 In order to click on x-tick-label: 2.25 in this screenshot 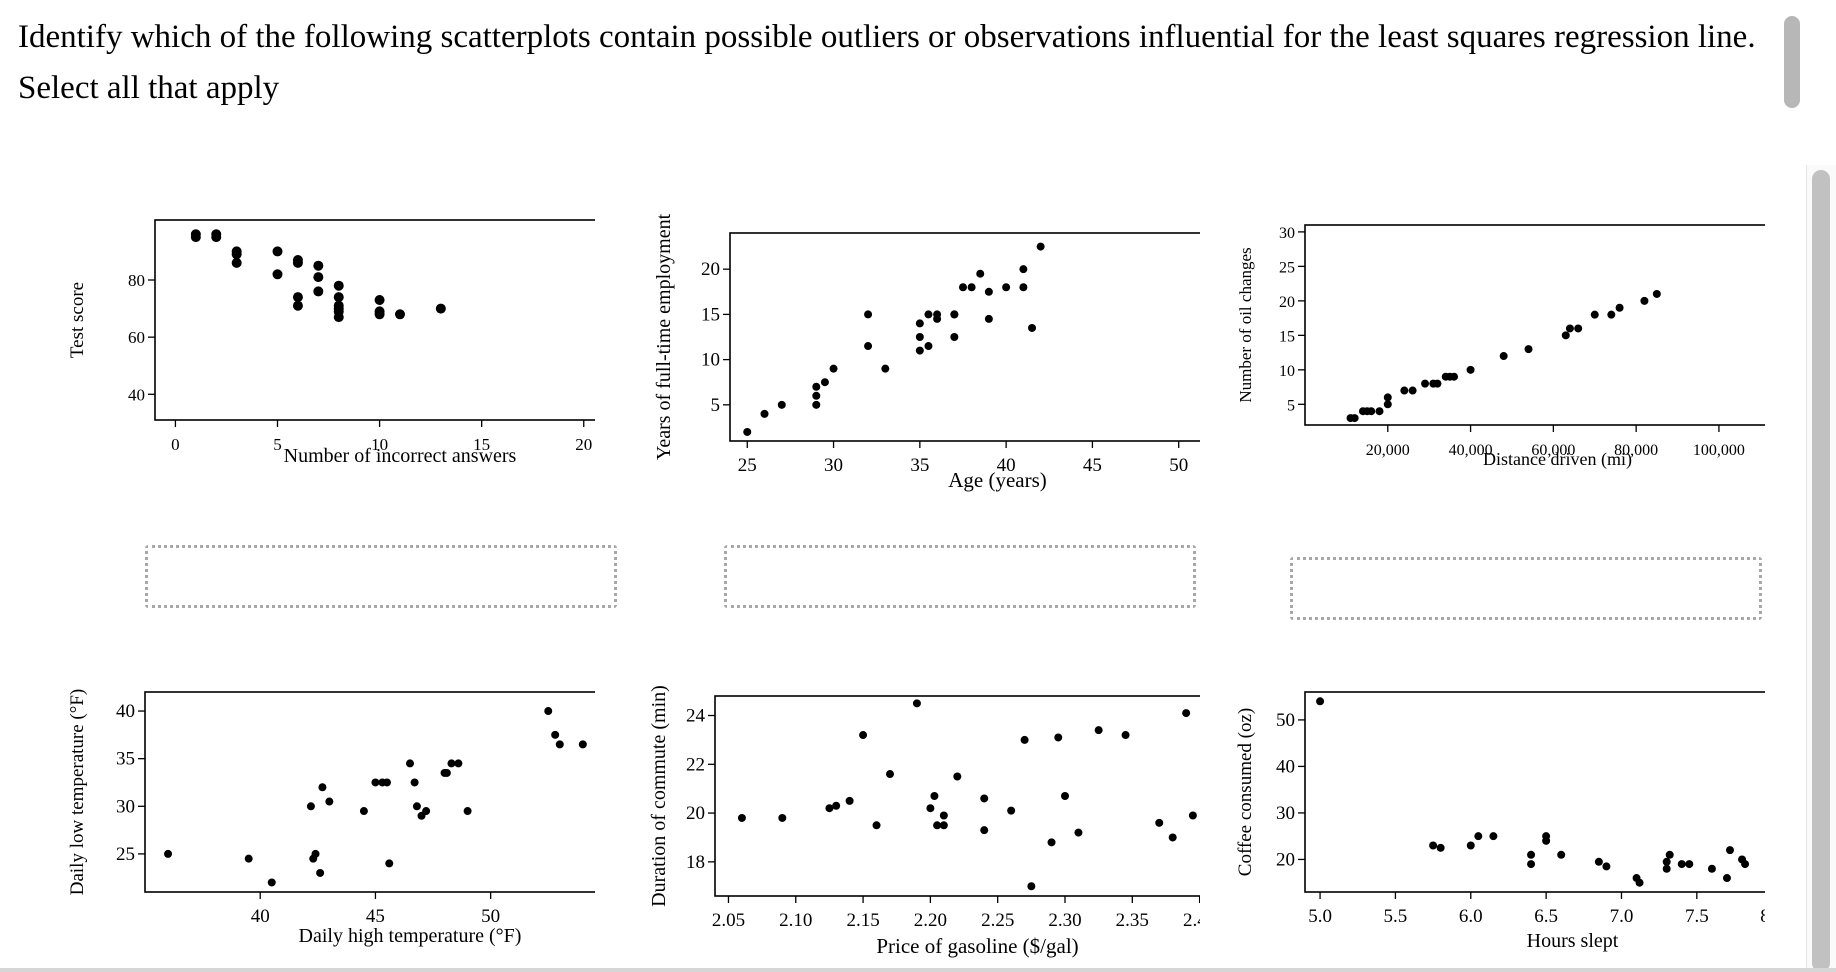, I will do `click(997, 920)`.